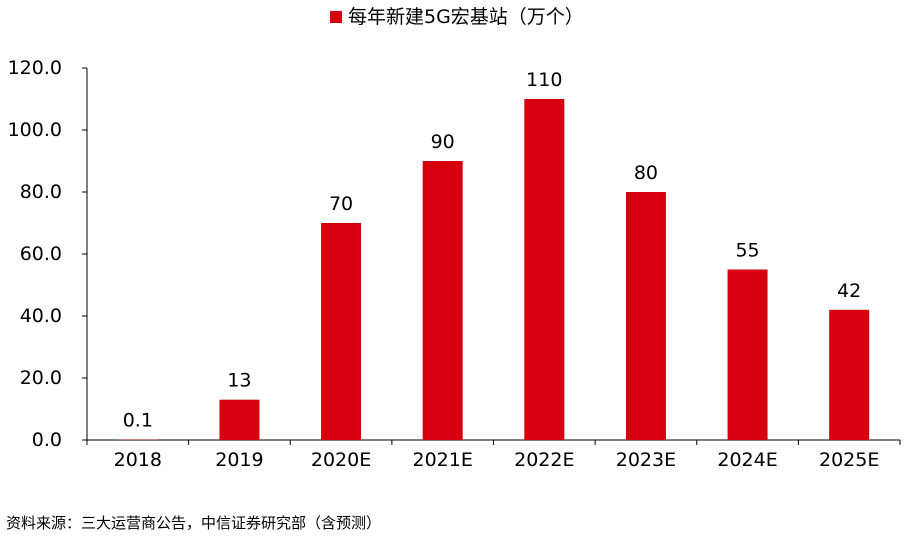  I want to click on y-tick-label: 20.0, so click(41, 378).